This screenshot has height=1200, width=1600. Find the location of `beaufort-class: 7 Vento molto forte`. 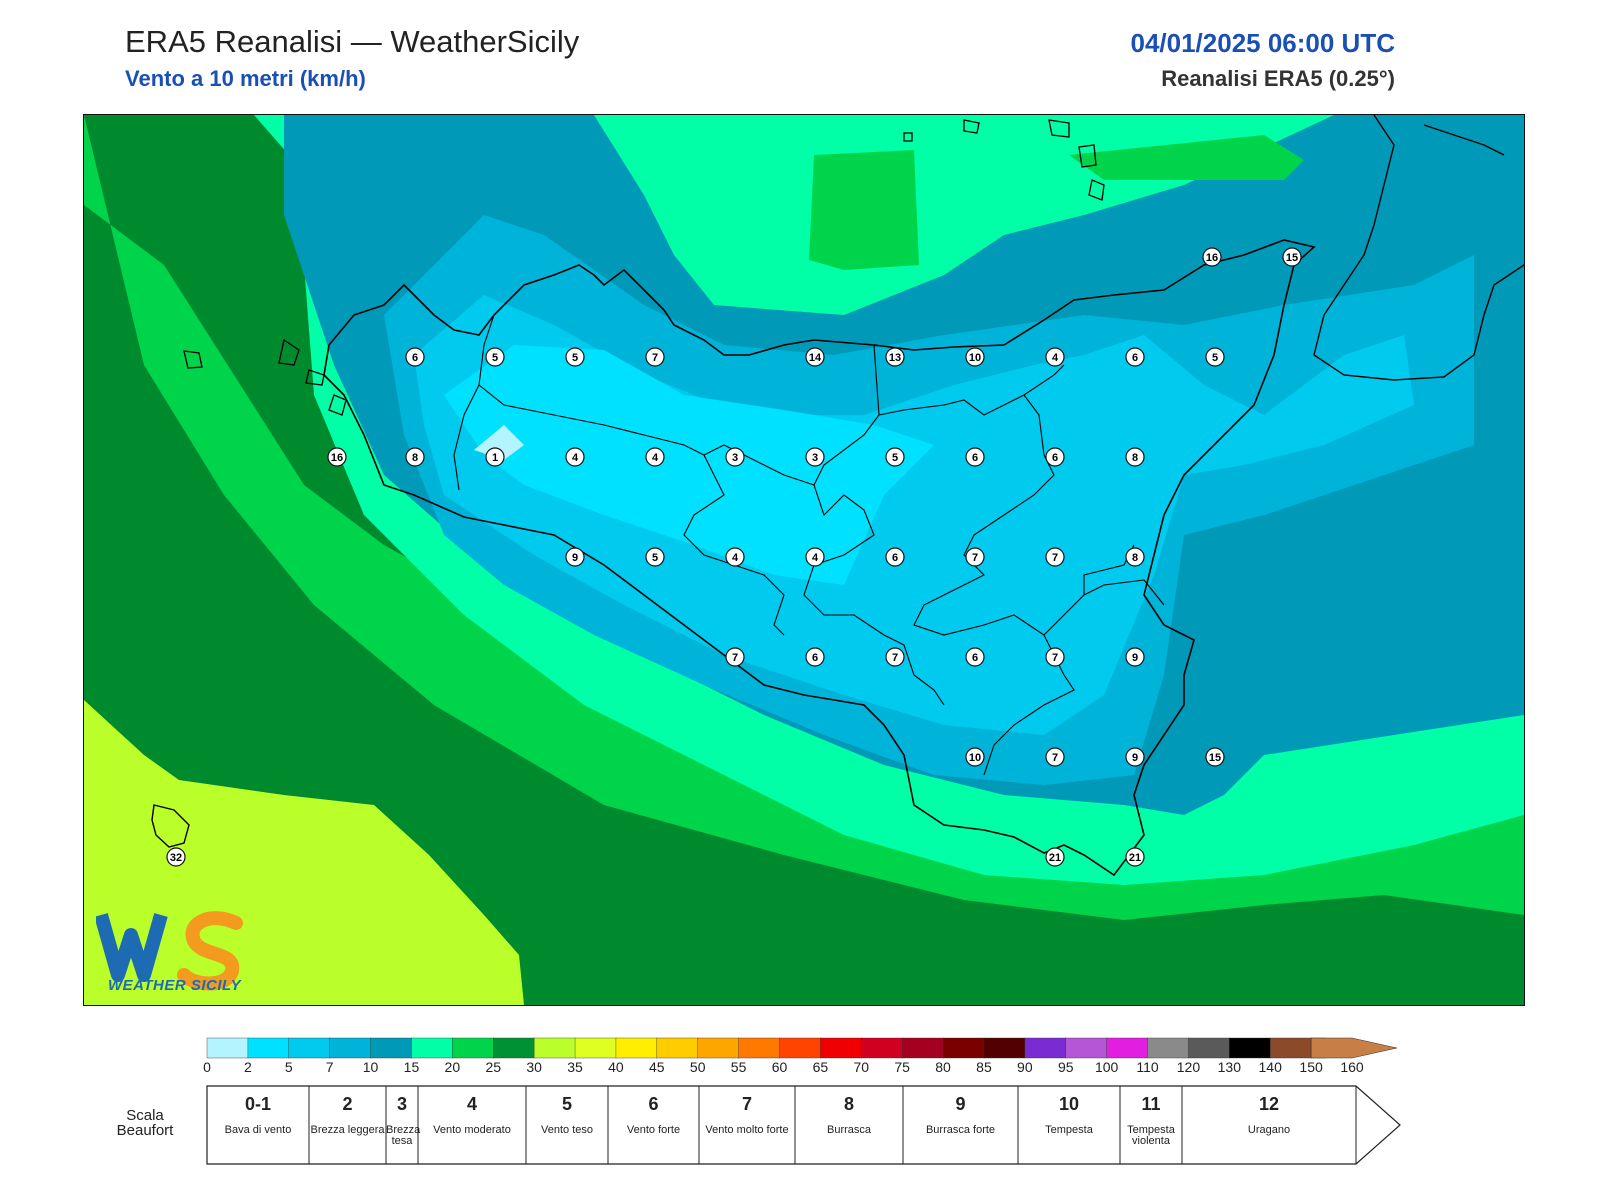

beaufort-class: 7 Vento molto forte is located at coordinates (747, 1111).